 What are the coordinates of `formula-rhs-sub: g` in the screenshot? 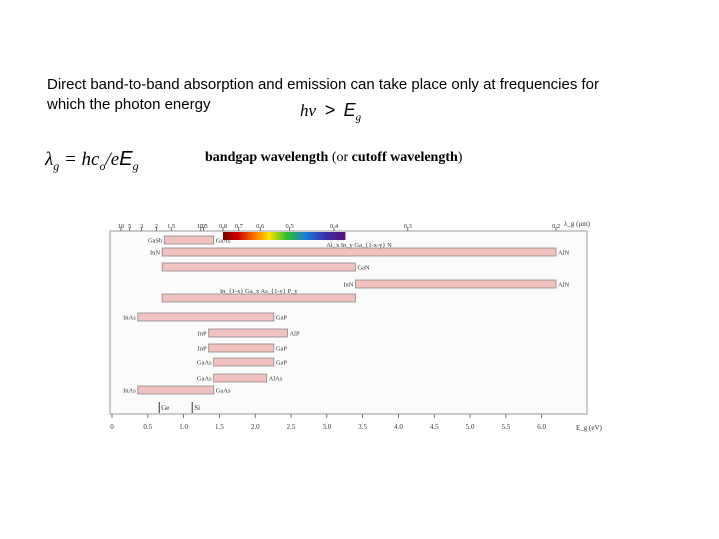 It's located at (135, 165).